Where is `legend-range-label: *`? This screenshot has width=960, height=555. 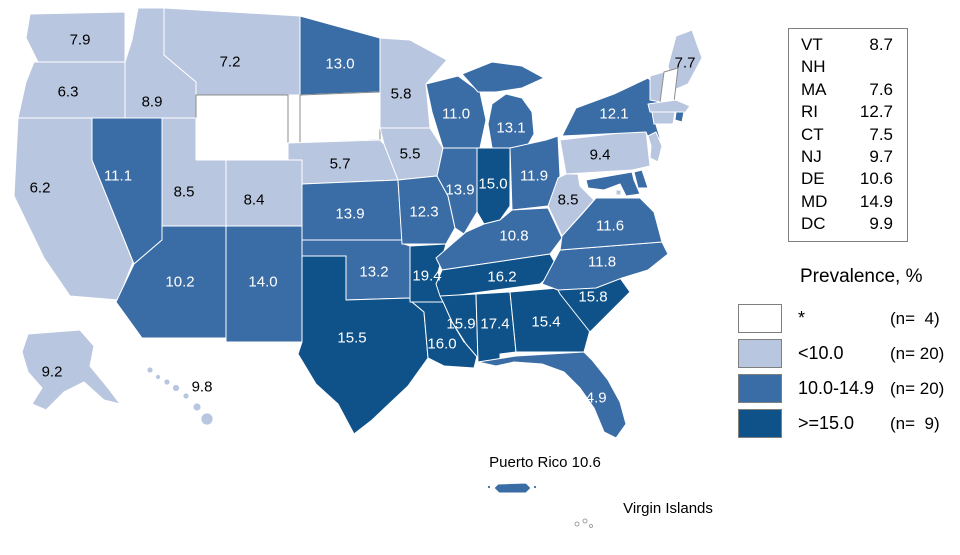 legend-range-label: * is located at coordinates (802, 318).